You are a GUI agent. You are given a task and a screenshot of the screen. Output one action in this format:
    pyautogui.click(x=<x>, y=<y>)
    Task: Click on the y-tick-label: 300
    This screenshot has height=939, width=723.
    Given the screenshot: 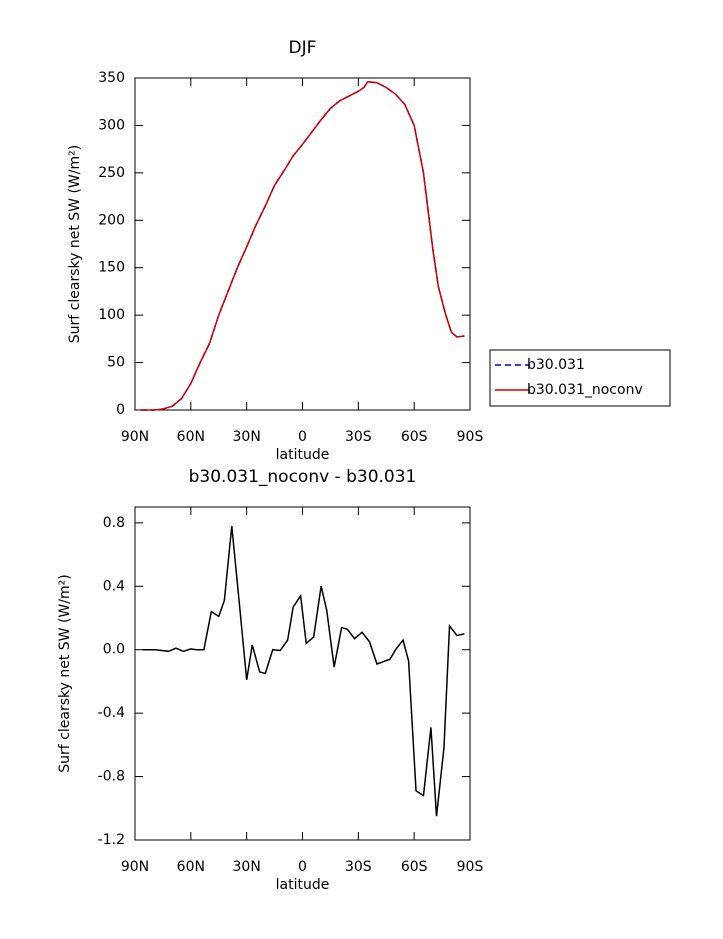 What is the action you would take?
    pyautogui.click(x=111, y=125)
    